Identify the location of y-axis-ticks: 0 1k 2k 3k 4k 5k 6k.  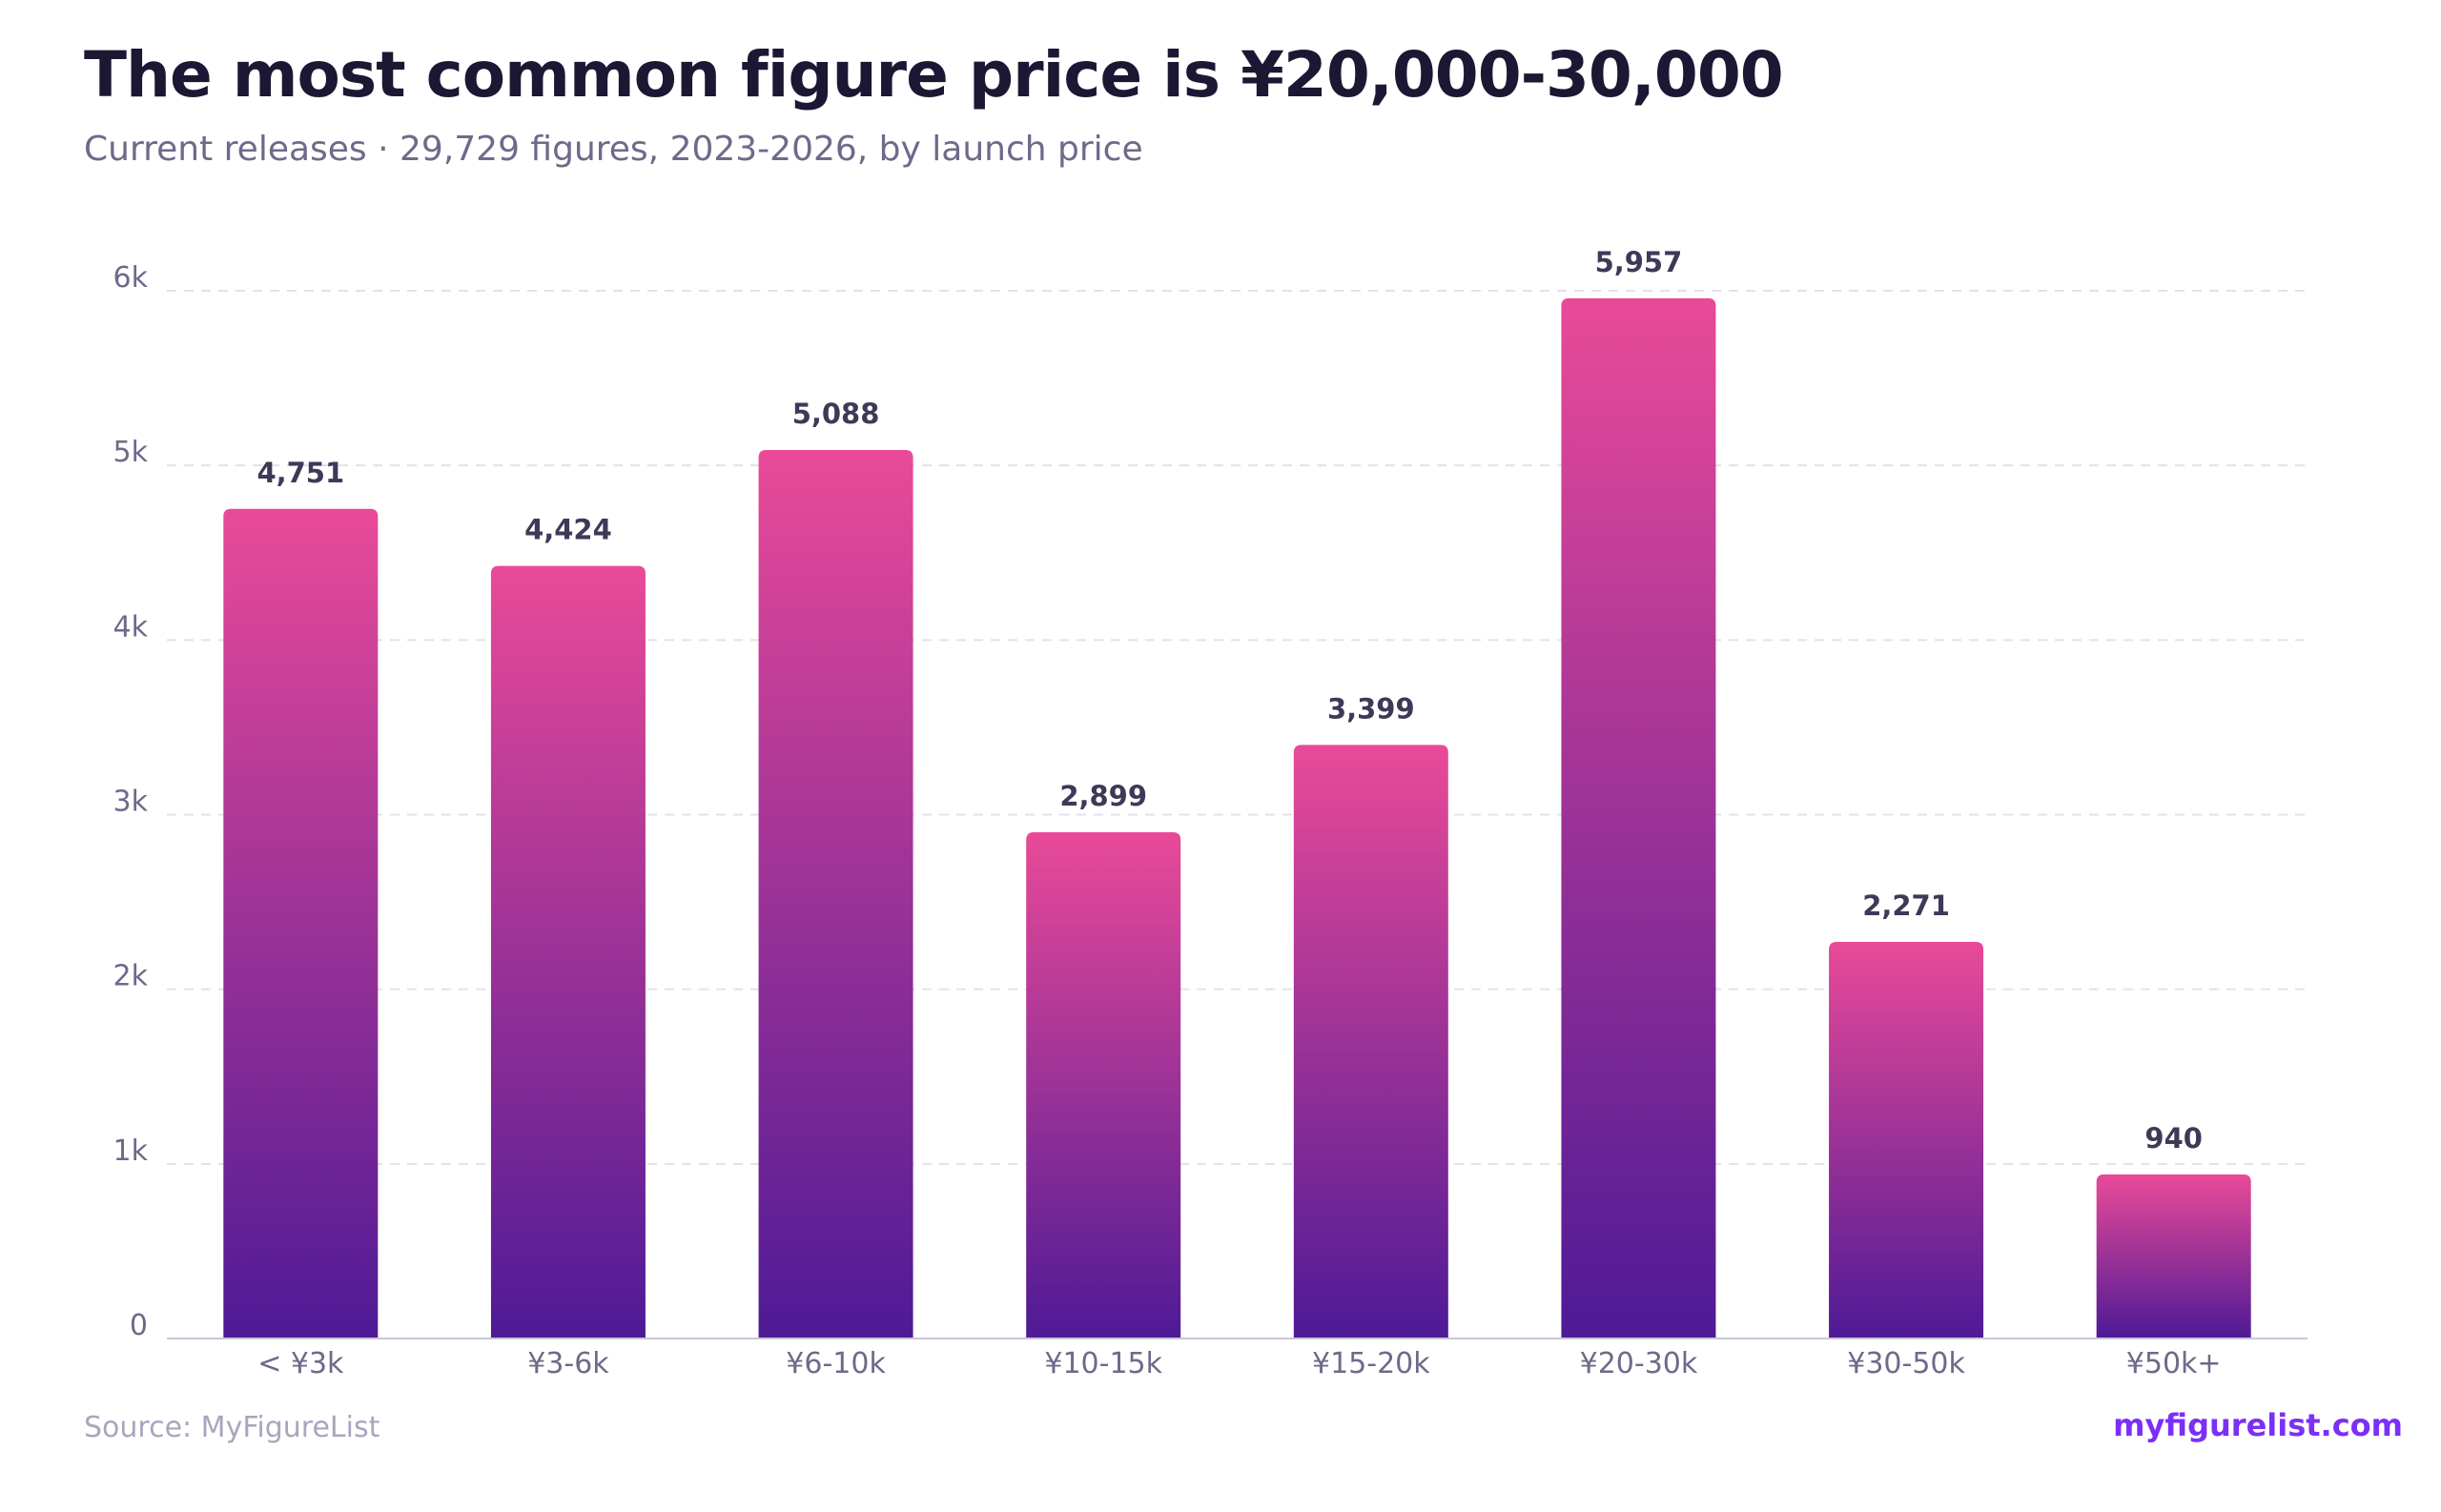
(131, 801).